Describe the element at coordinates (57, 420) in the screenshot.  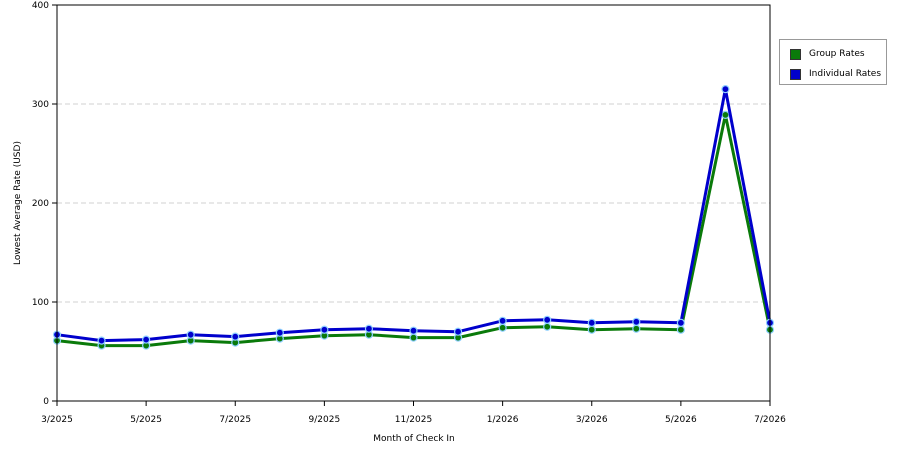
I see `x-tick-label: 3/2025` at that location.